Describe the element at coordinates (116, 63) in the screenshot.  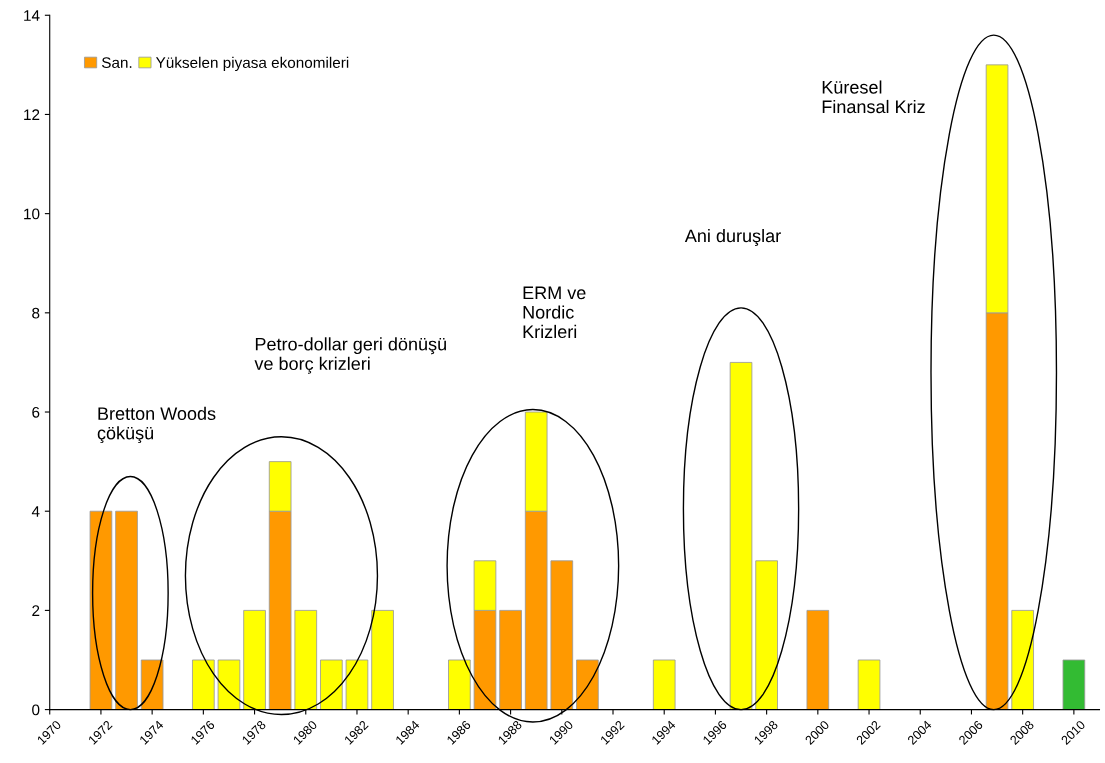
I see `legend-label: San.` at that location.